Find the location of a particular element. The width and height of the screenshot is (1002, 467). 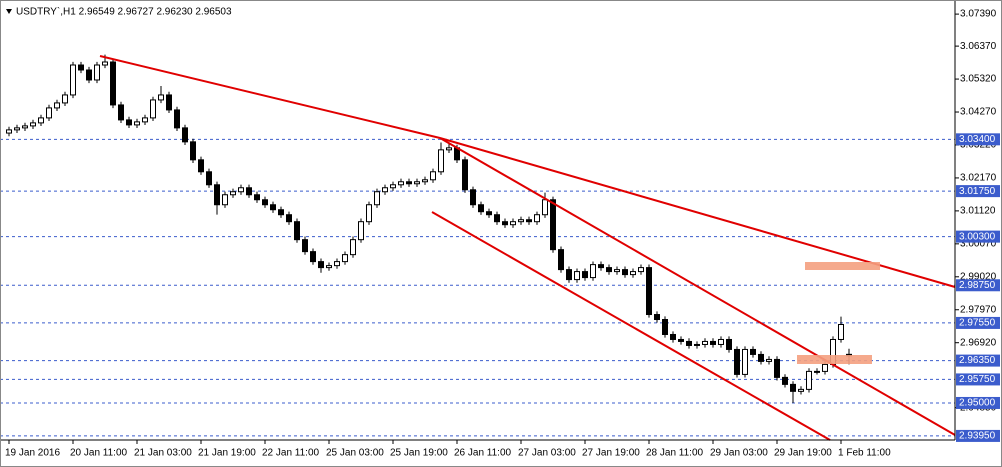

x-tick-label: 19 Jan 2016 is located at coordinates (32, 453).